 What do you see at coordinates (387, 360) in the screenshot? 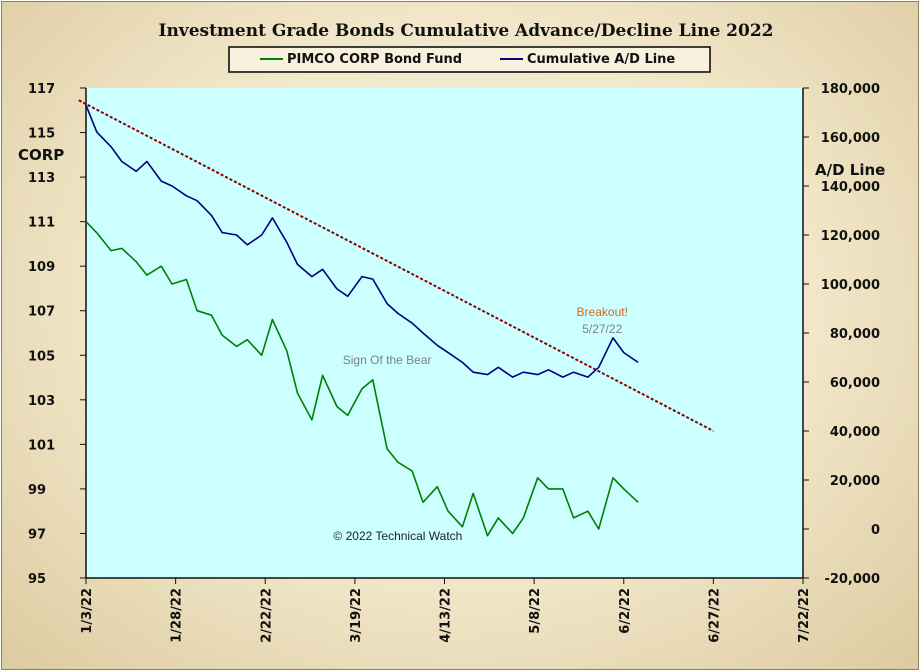
I see `sign-of-bear-label: Sign Of the Bear` at bounding box center [387, 360].